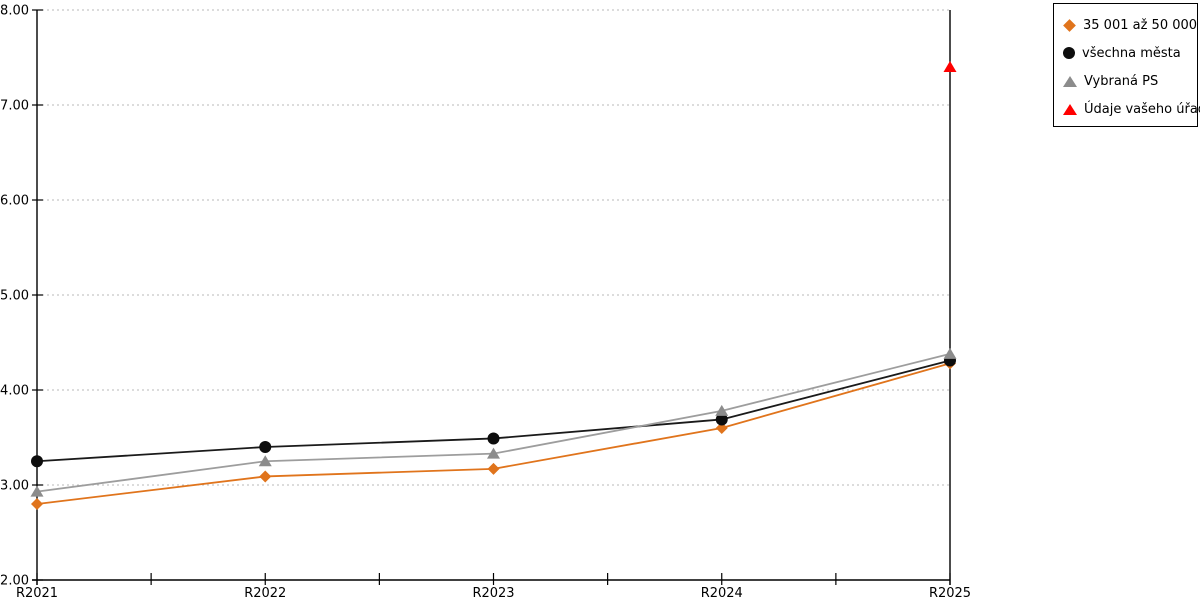  I want to click on y-tick-label: 5.00, so click(14, 296).